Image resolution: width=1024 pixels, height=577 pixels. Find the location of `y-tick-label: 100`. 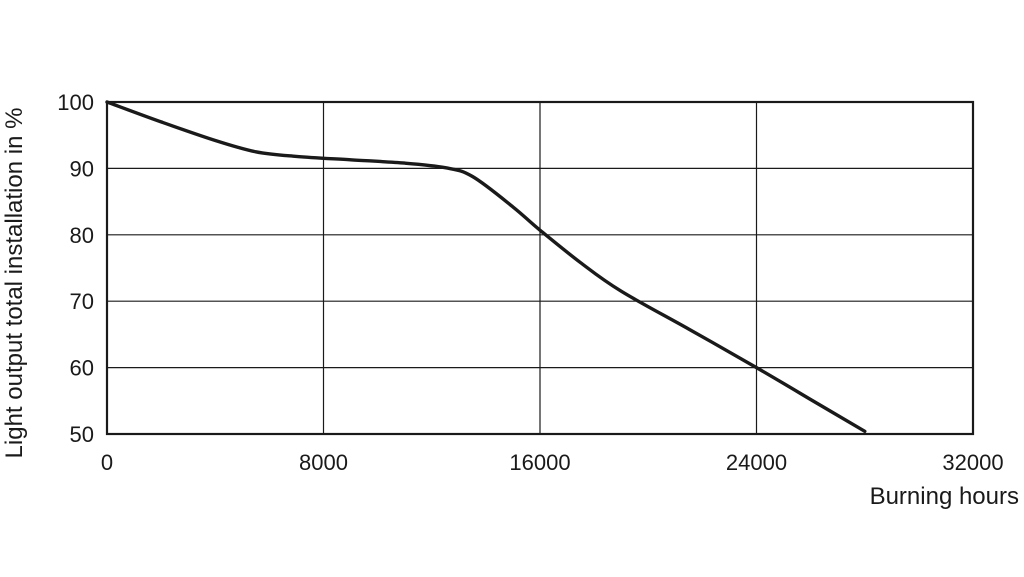

y-tick-label: 100 is located at coordinates (75, 102).